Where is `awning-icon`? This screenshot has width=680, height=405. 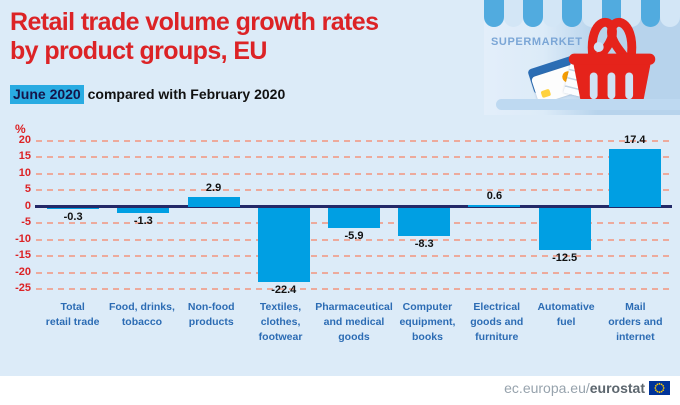
awning-icon is located at coordinates (582, 13).